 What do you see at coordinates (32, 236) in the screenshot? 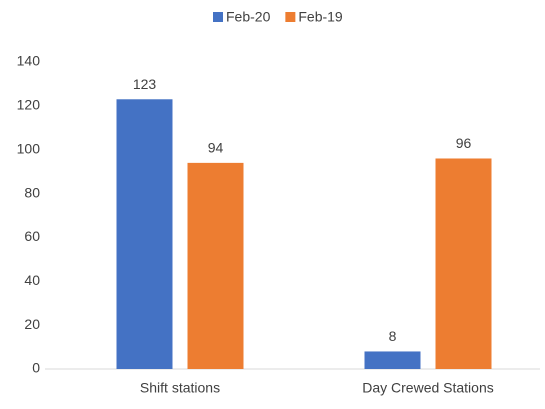
I see `y-tick-label: 60` at bounding box center [32, 236].